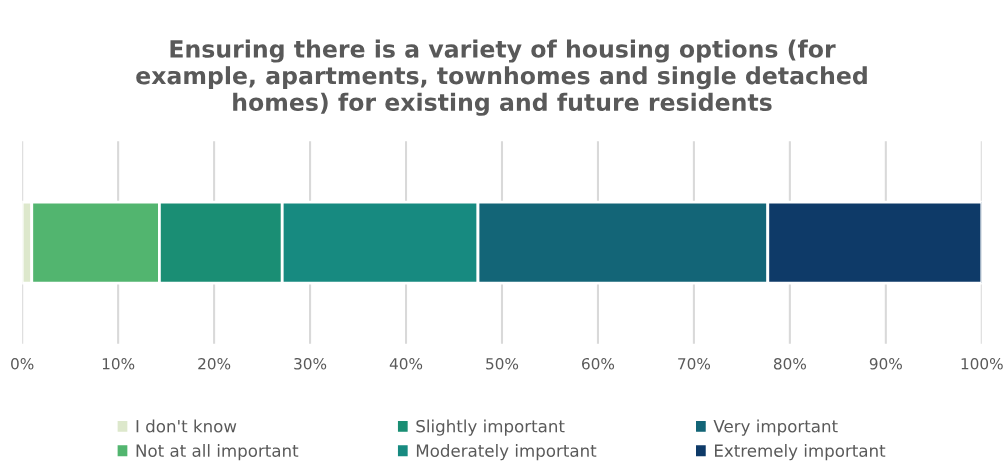  What do you see at coordinates (501, 77) in the screenshot?
I see `chart-title: Ensuring there is a variety of housing options (for example, apartments, townhomes and single detached homes) for existing and future residents` at bounding box center [501, 77].